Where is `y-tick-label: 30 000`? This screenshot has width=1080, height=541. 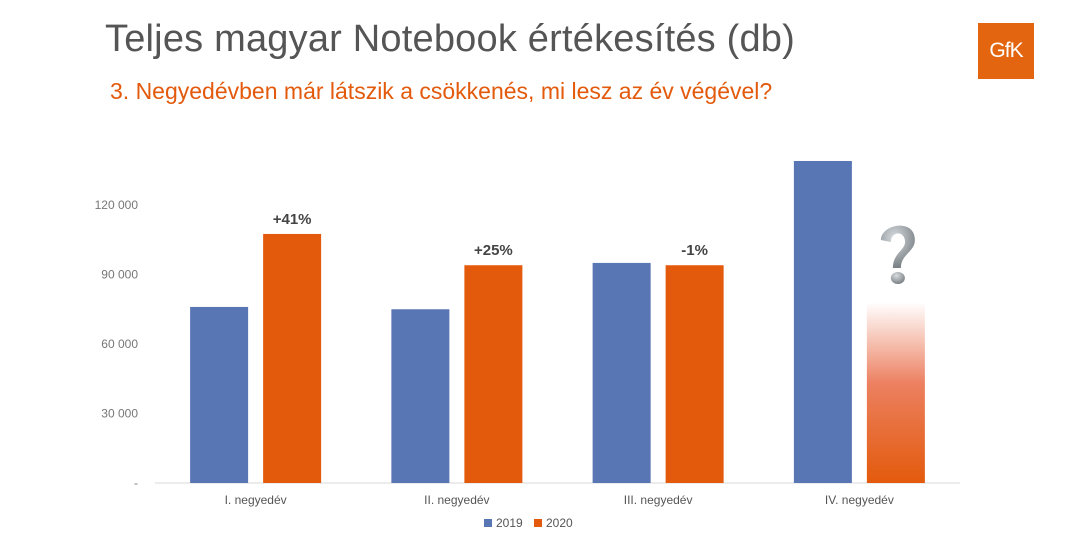 y-tick-label: 30 000 is located at coordinates (119, 414).